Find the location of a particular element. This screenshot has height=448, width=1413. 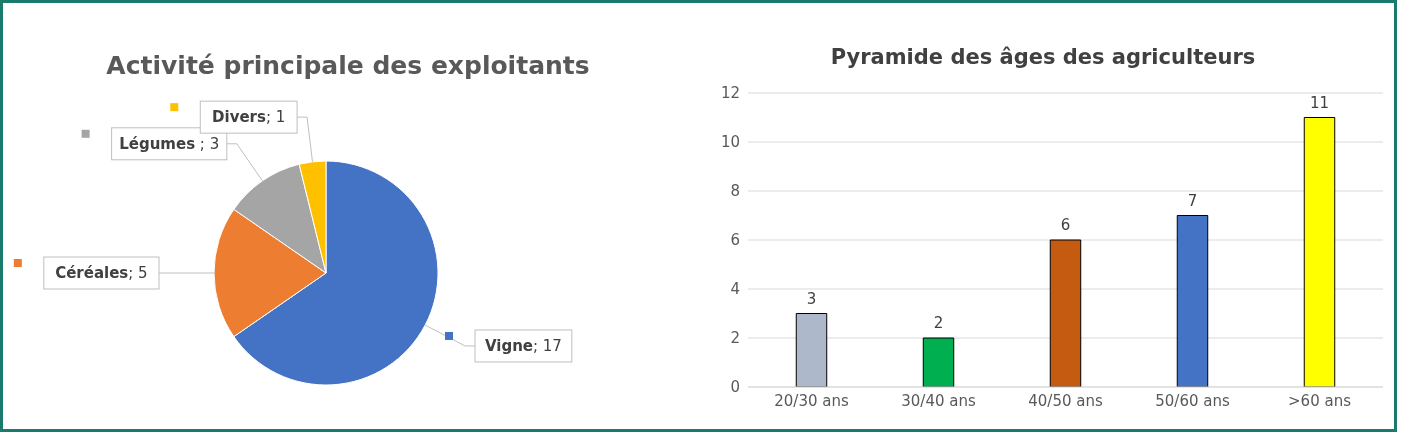

data-label: 7 is located at coordinates (1192, 200).